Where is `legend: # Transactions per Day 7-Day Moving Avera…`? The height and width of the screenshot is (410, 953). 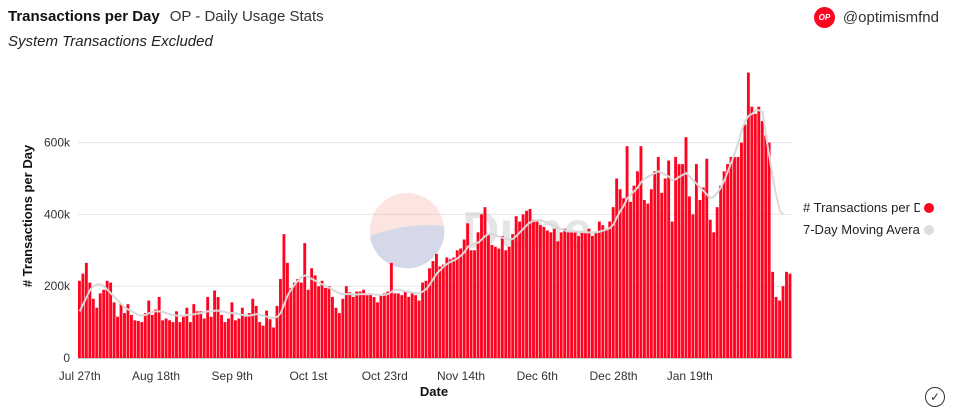 legend: # Transactions per Day 7-Day Moving Avera… is located at coordinates (870, 218).